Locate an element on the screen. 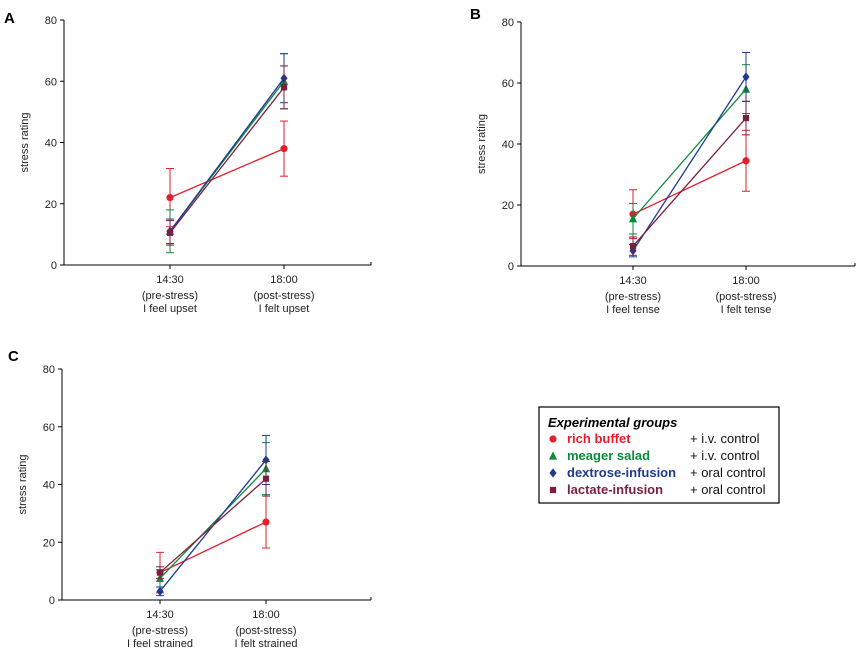 This screenshot has height=653, width=860. panel-letter: B is located at coordinates (475, 14).